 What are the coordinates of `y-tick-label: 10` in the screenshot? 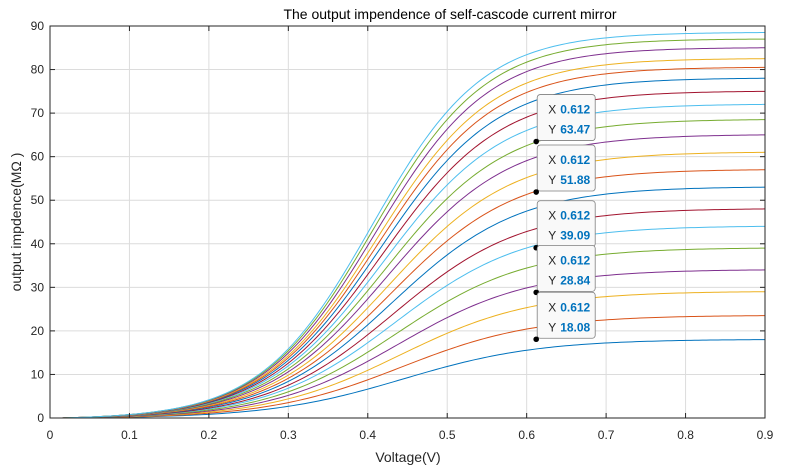 It's located at (38, 374).